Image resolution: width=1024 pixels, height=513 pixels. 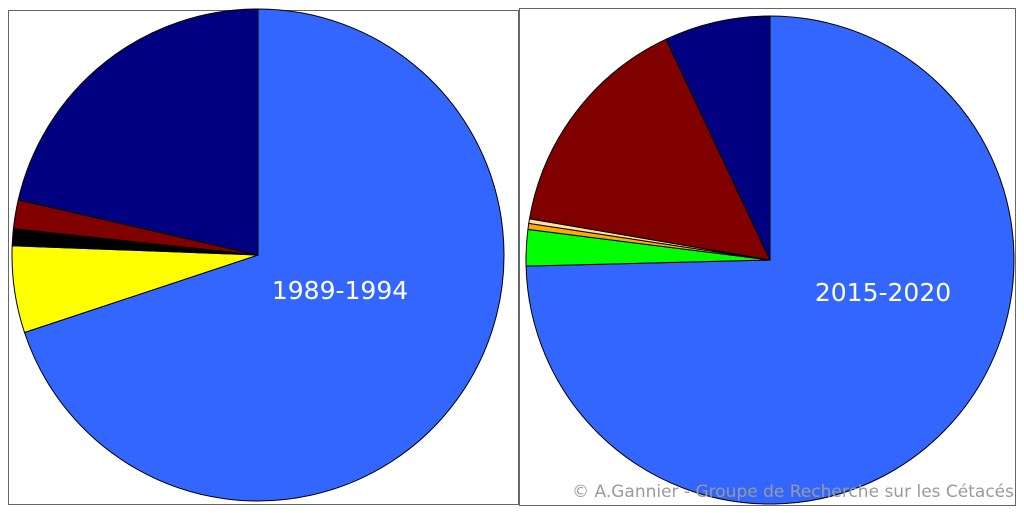 What do you see at coordinates (340, 290) in the screenshot?
I see `pie-title: 1989-1994` at bounding box center [340, 290].